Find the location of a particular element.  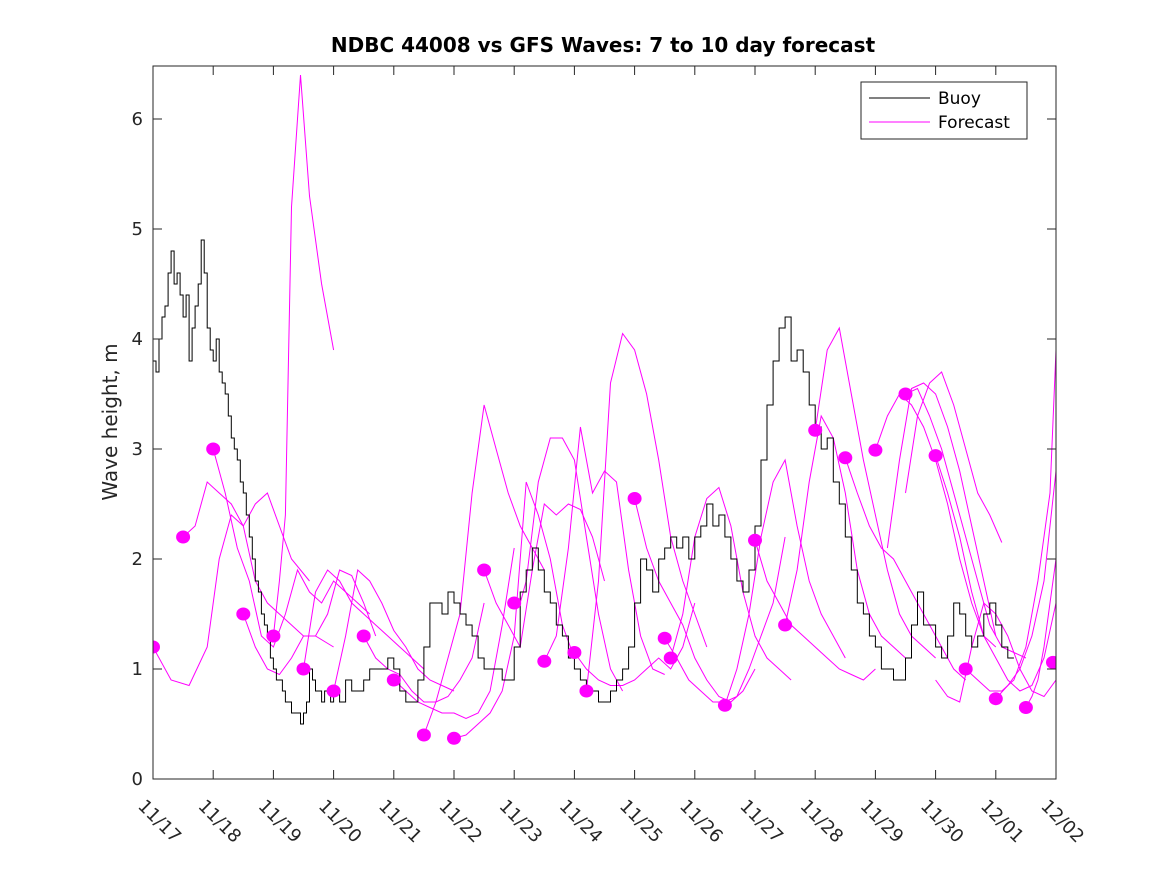

x-tick-label: 11/18 is located at coordinates (220, 822).